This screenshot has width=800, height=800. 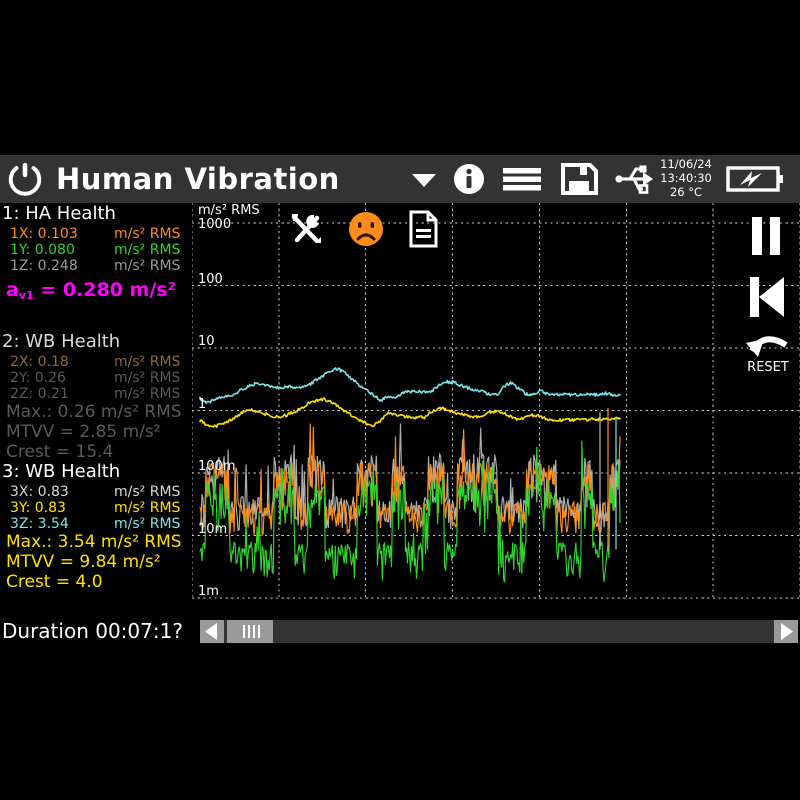 What do you see at coordinates (423, 229) in the screenshot?
I see `document-icon` at bounding box center [423, 229].